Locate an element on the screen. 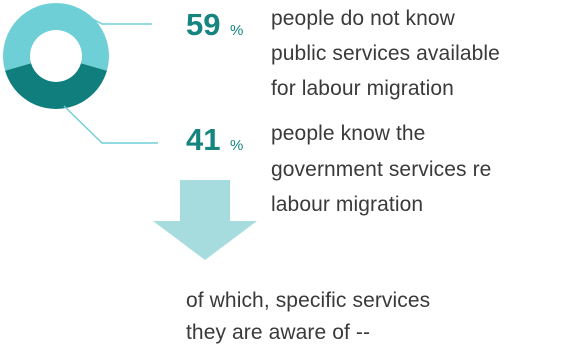 Image resolution: width=565 pixels, height=349 pixels. leader-line-bottom is located at coordinates (110, 124).